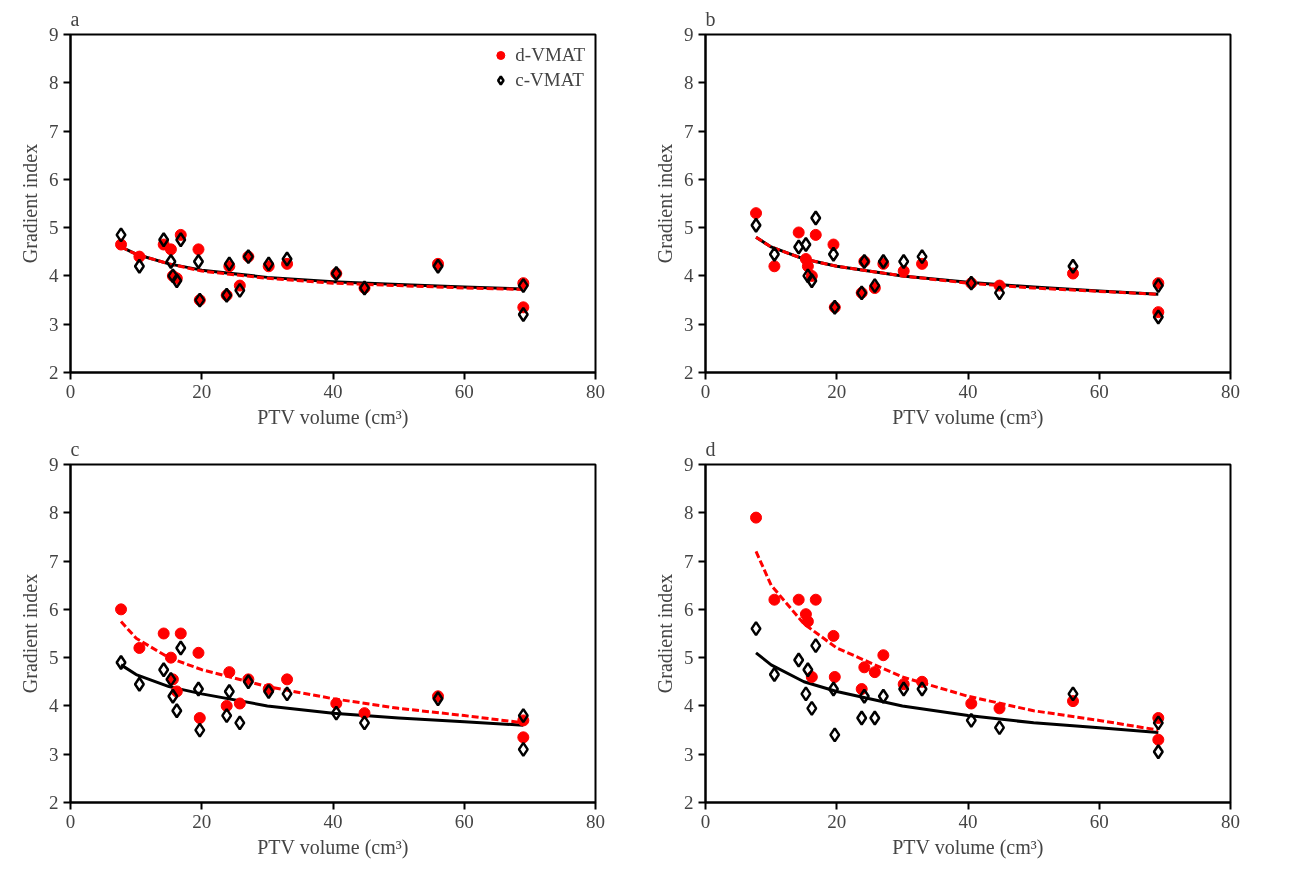  What do you see at coordinates (549, 80) in the screenshot?
I see `legend-label: c-VMAT` at bounding box center [549, 80].